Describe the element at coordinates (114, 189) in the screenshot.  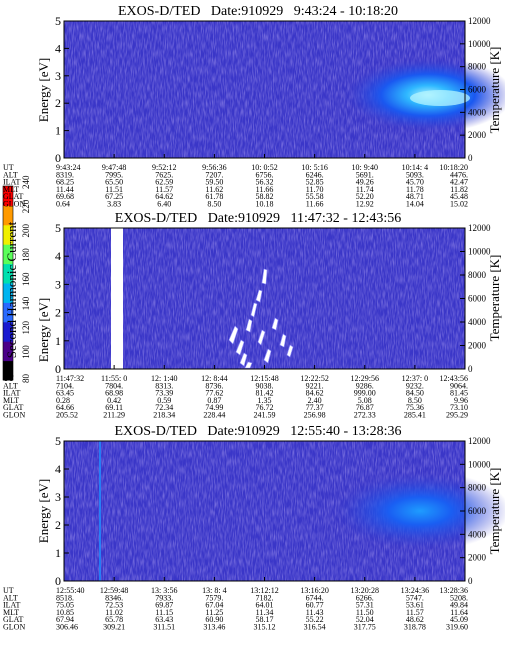
I see `ephemeris-value: 11.51` at that location.